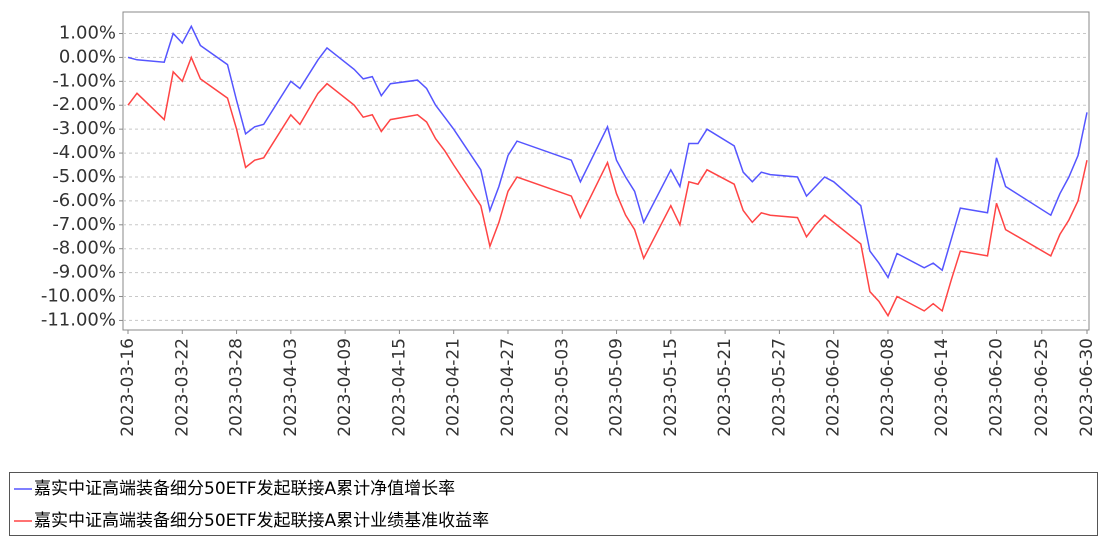 Image resolution: width=1098 pixels, height=536 pixels. What do you see at coordinates (942, 387) in the screenshot?
I see `x-tick-label: 2023-06-14` at bounding box center [942, 387].